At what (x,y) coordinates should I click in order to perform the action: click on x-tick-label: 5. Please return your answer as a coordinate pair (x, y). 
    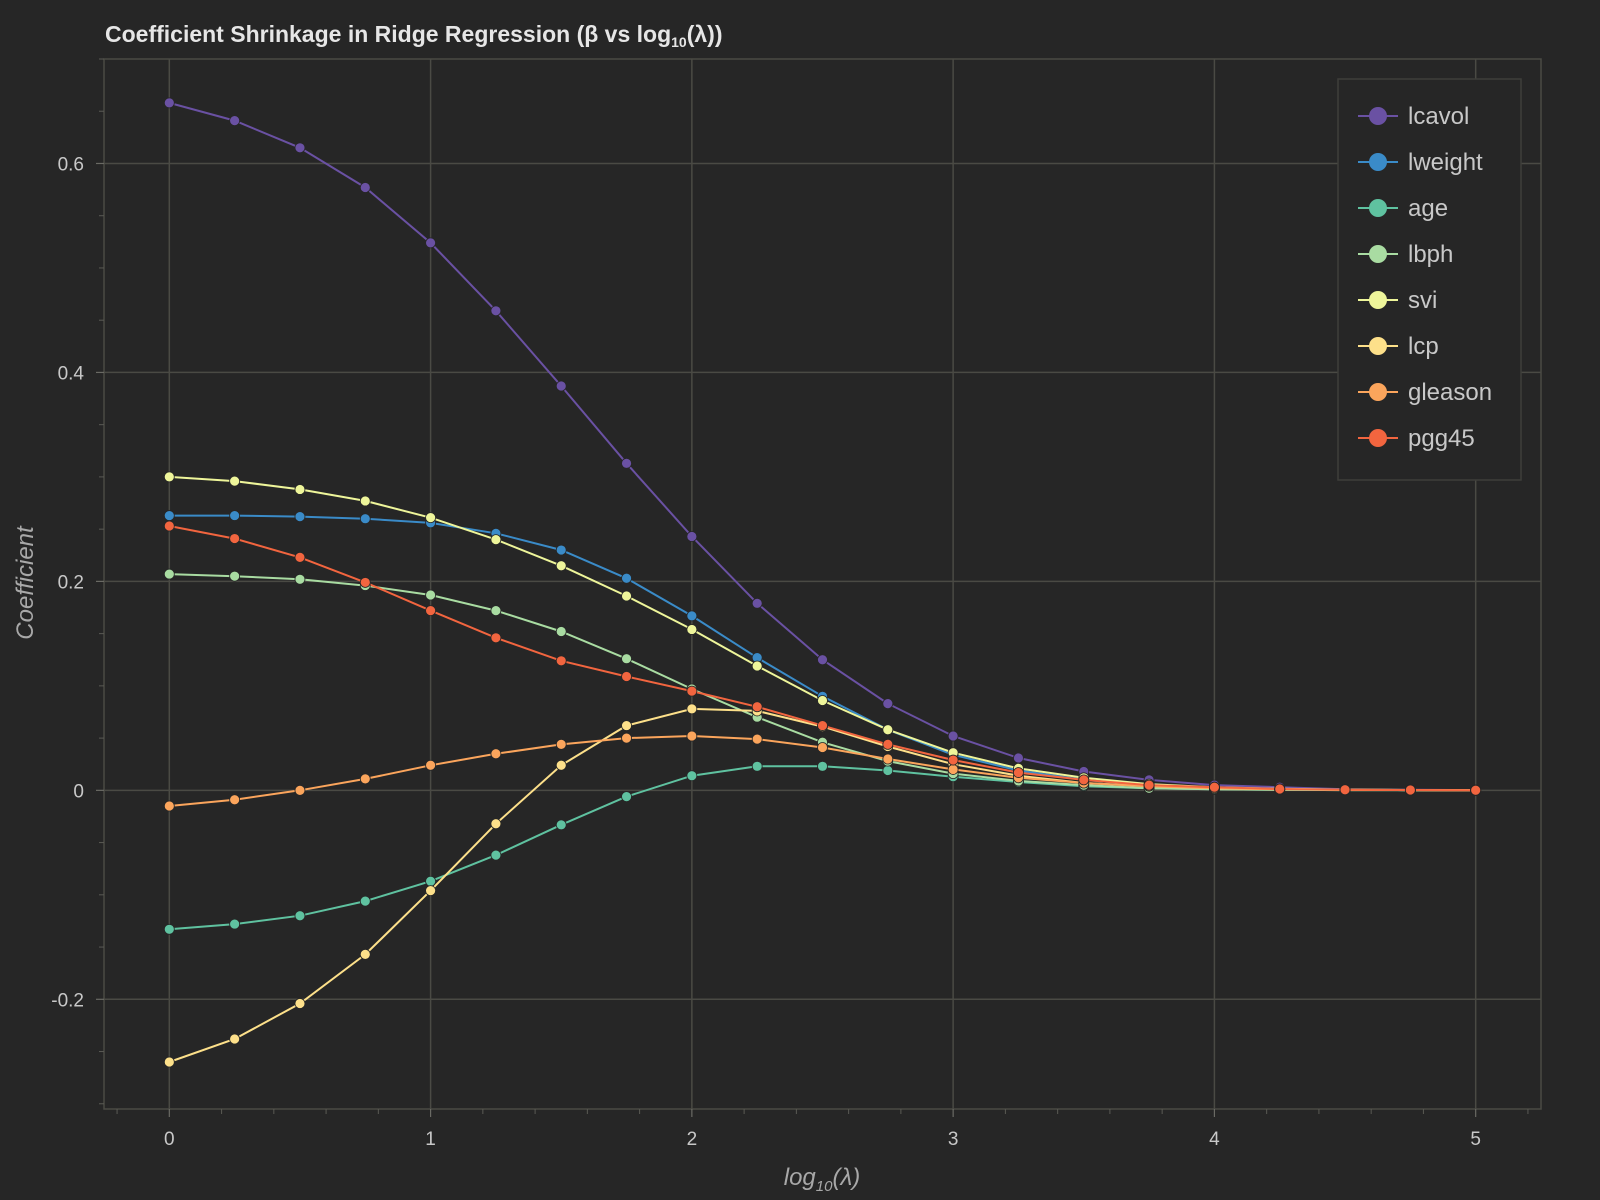
    Looking at the image, I should click on (1475, 1139).